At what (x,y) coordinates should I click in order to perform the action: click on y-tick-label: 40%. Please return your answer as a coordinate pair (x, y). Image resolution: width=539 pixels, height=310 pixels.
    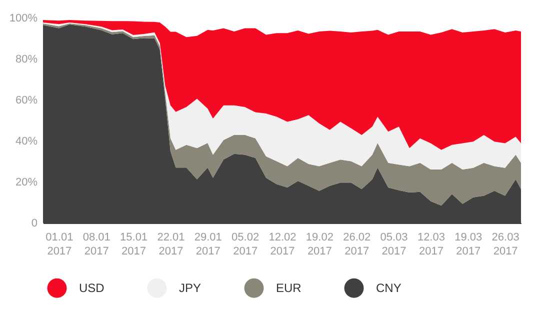
    Looking at the image, I should click on (26, 142).